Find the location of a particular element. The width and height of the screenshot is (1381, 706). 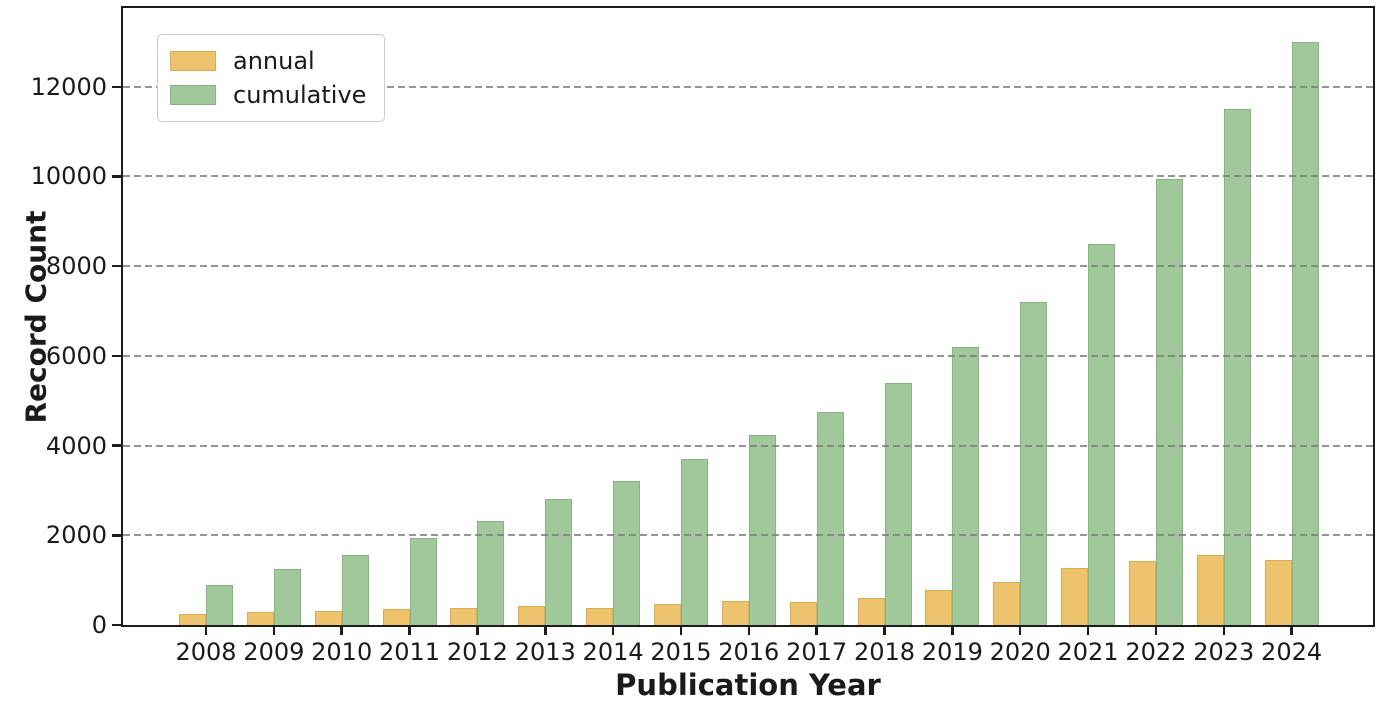

y-tick-label: 8000 is located at coordinates (76, 266).